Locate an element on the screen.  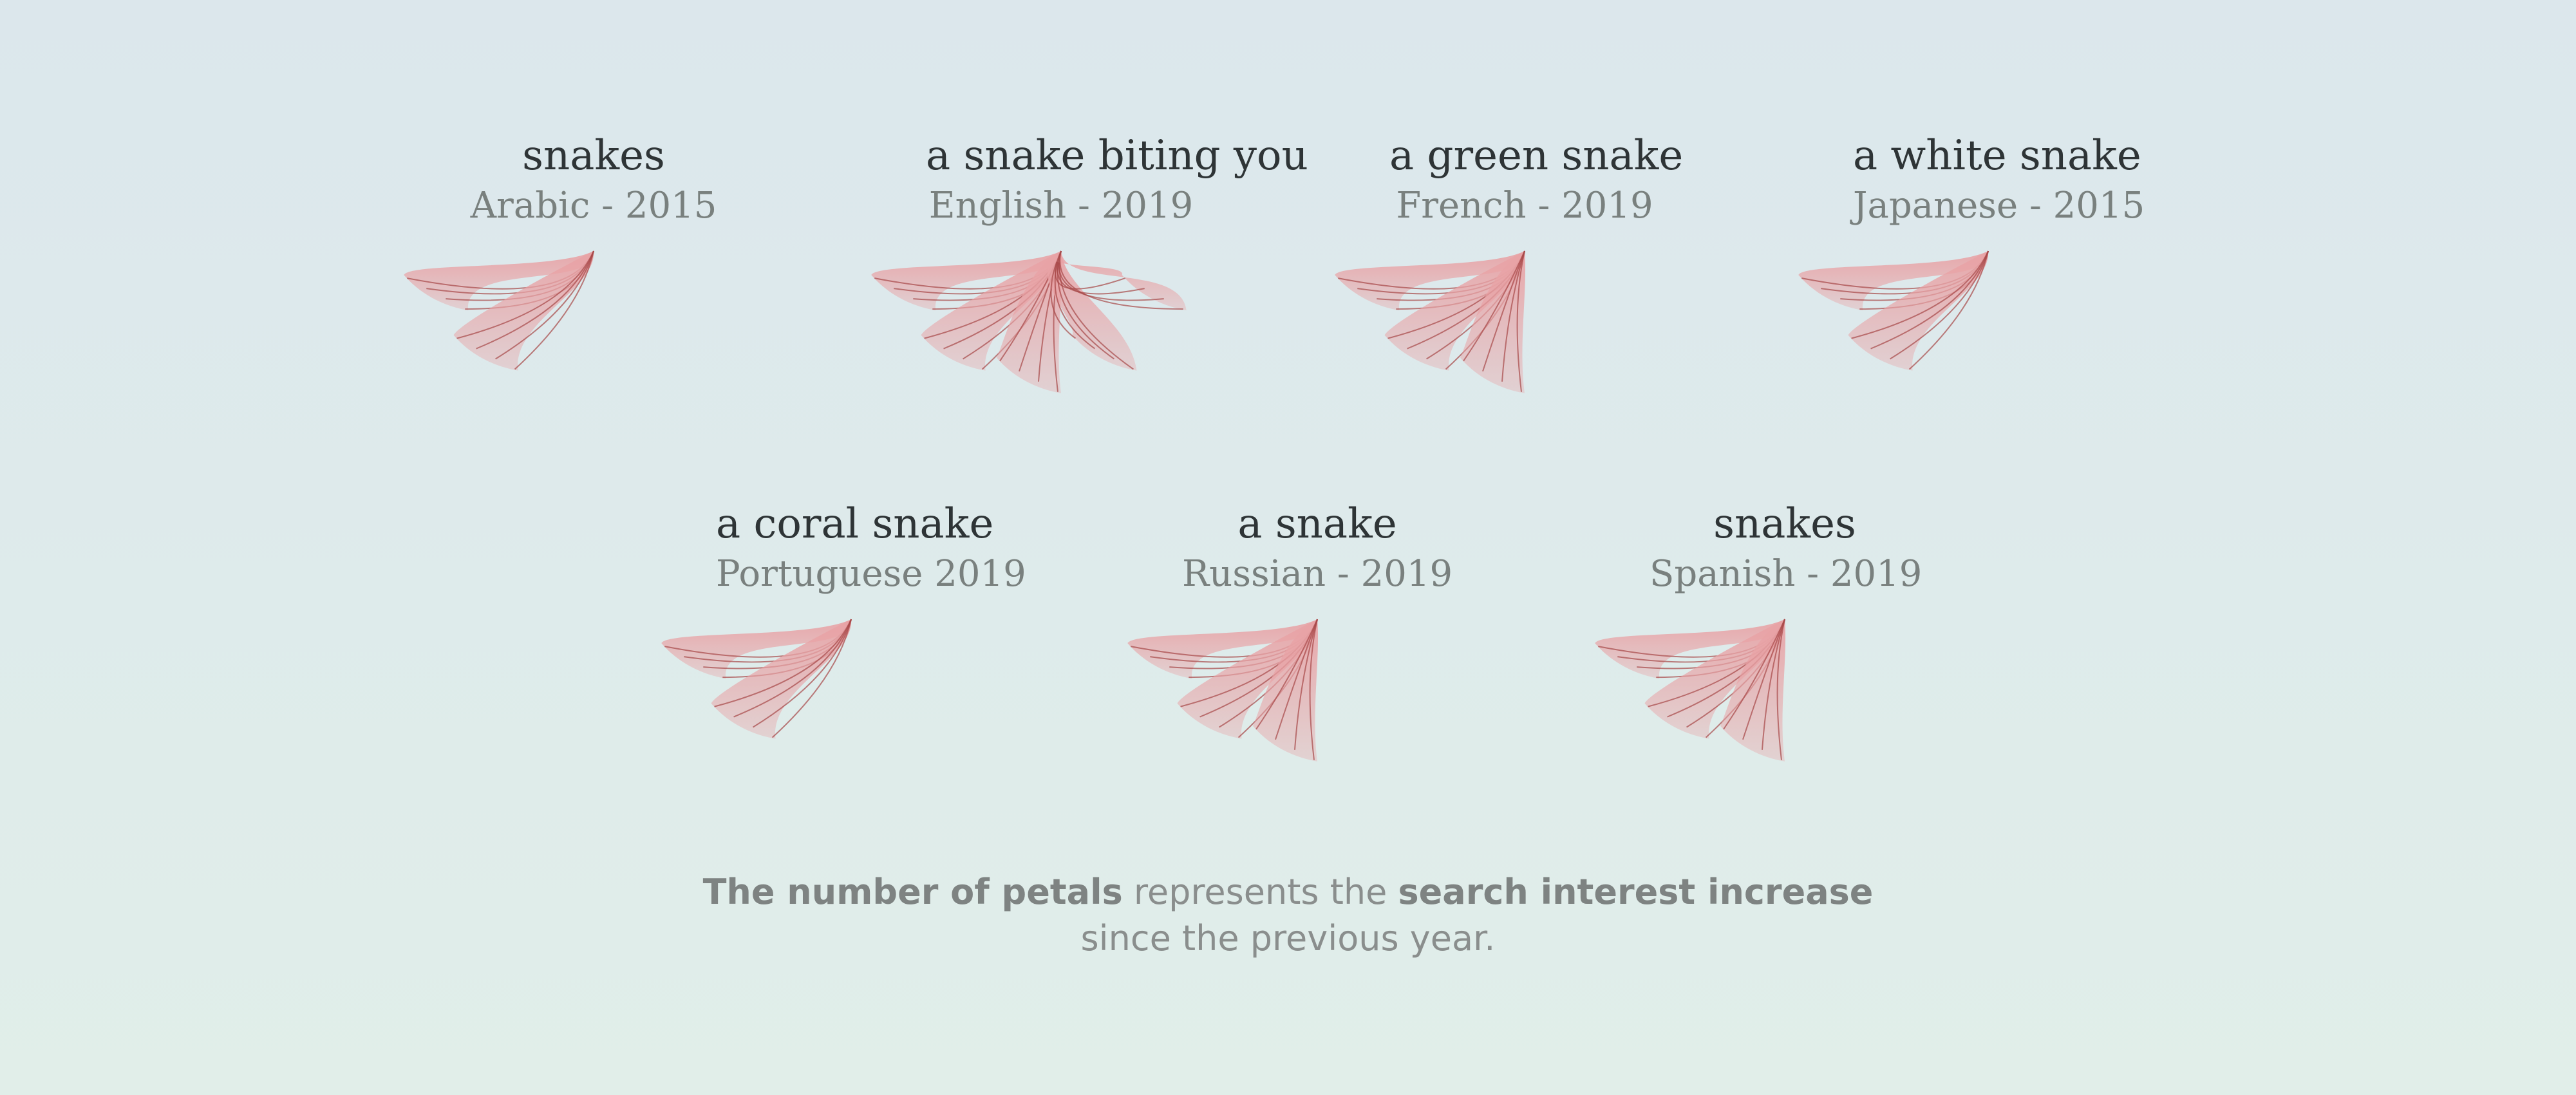
flower-portuguese: a coral snake Portuguese 2019 is located at coordinates (843, 637).